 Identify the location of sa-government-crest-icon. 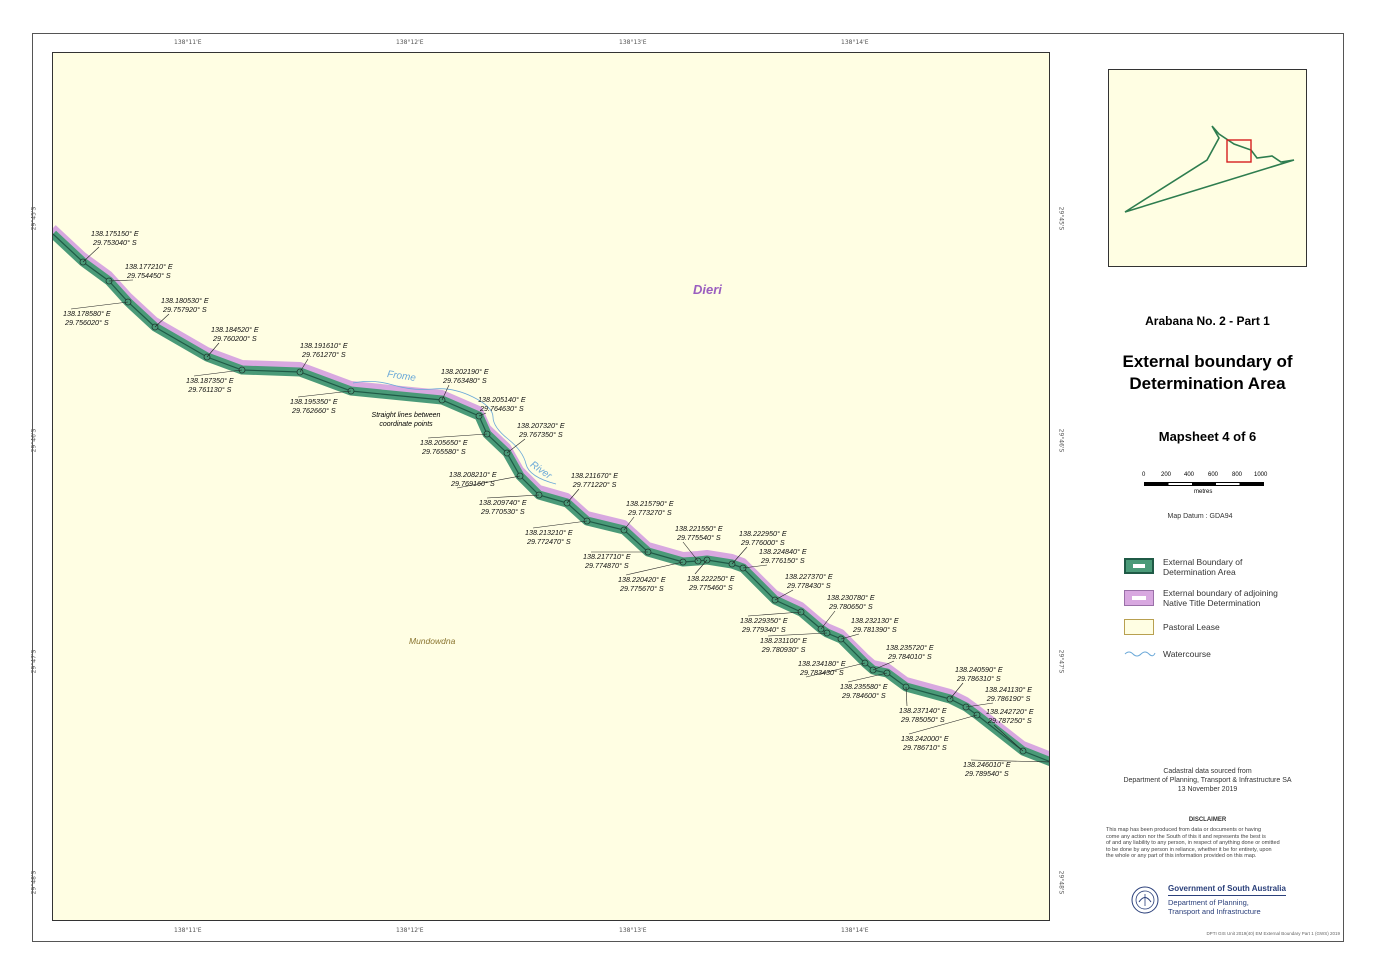
(1145, 900).